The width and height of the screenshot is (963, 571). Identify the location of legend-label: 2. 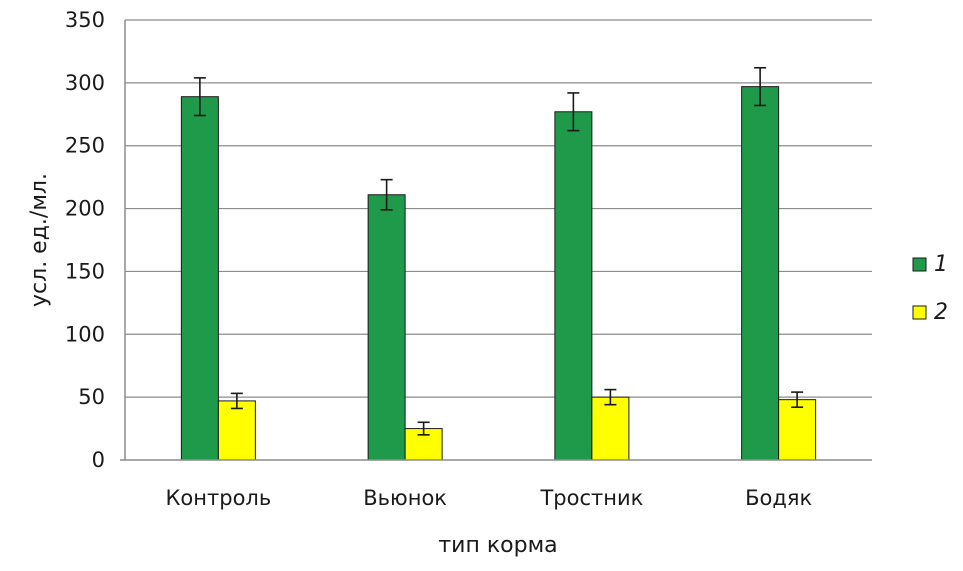
(941, 312).